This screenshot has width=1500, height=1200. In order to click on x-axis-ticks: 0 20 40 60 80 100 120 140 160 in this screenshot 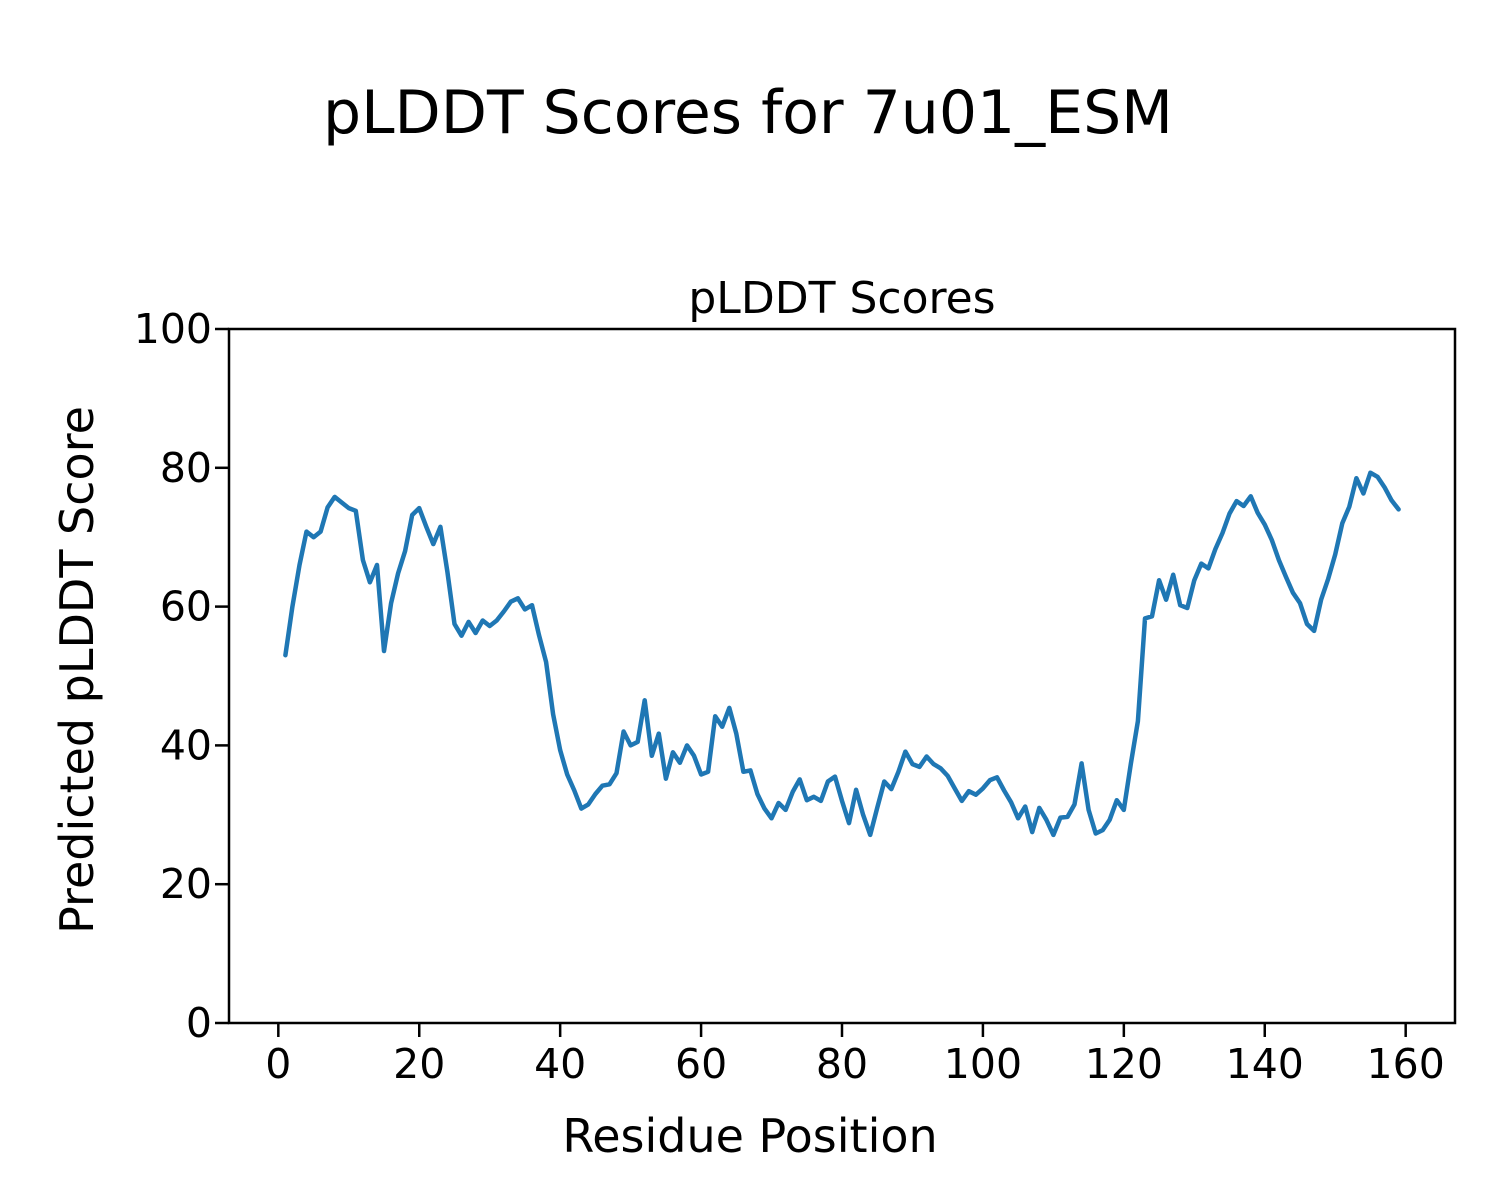, I will do `click(855, 1055)`.